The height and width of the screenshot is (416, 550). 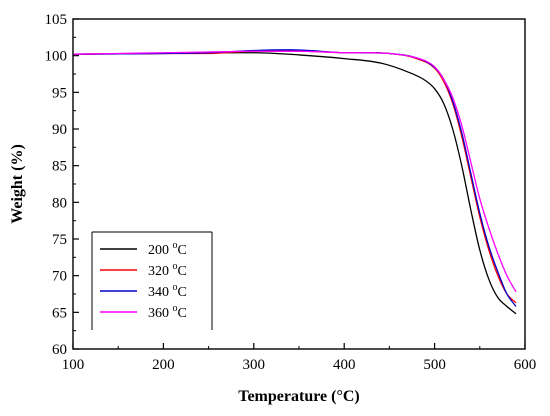 What do you see at coordinates (59, 277) in the screenshot?
I see `y-tick-label: 70` at bounding box center [59, 277].